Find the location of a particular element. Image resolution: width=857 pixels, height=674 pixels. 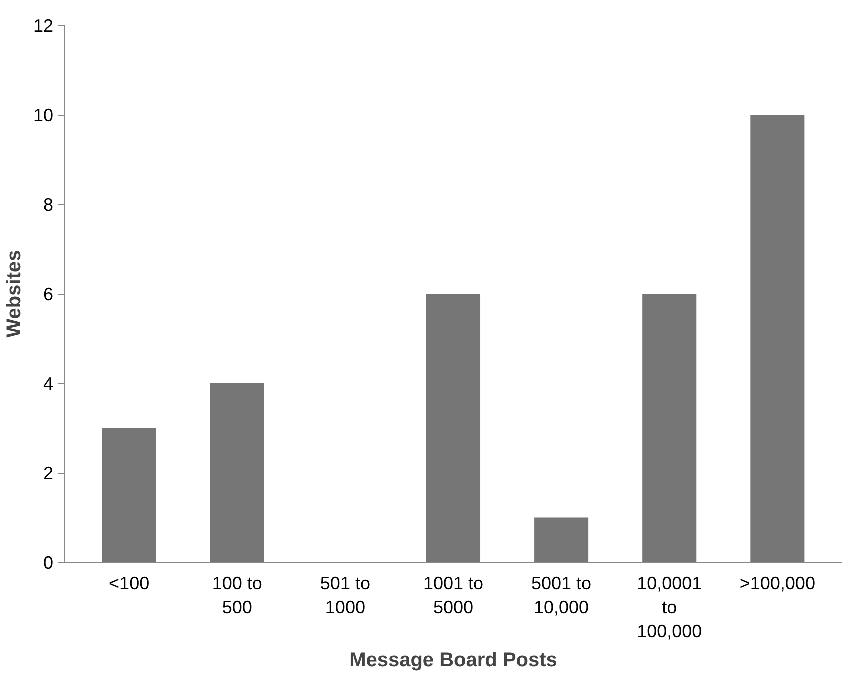

y-tick-label: 6 is located at coordinates (48, 294).